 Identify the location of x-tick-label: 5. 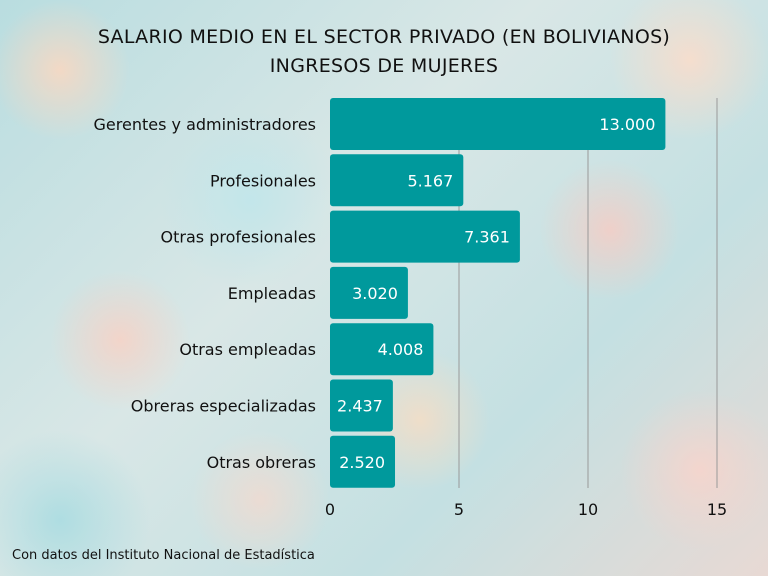
(459, 509).